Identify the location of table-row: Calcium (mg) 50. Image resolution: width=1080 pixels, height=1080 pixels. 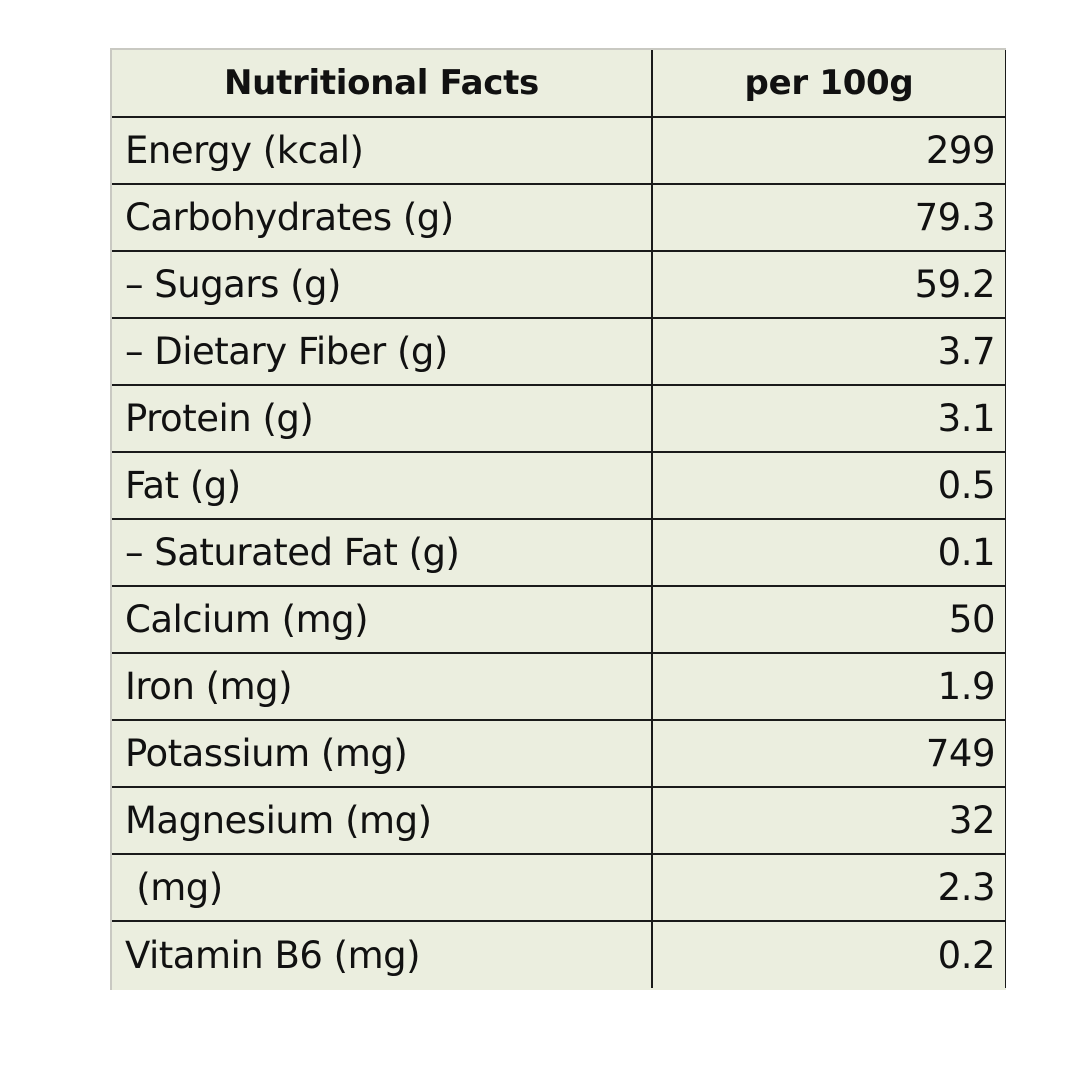
(559, 620).